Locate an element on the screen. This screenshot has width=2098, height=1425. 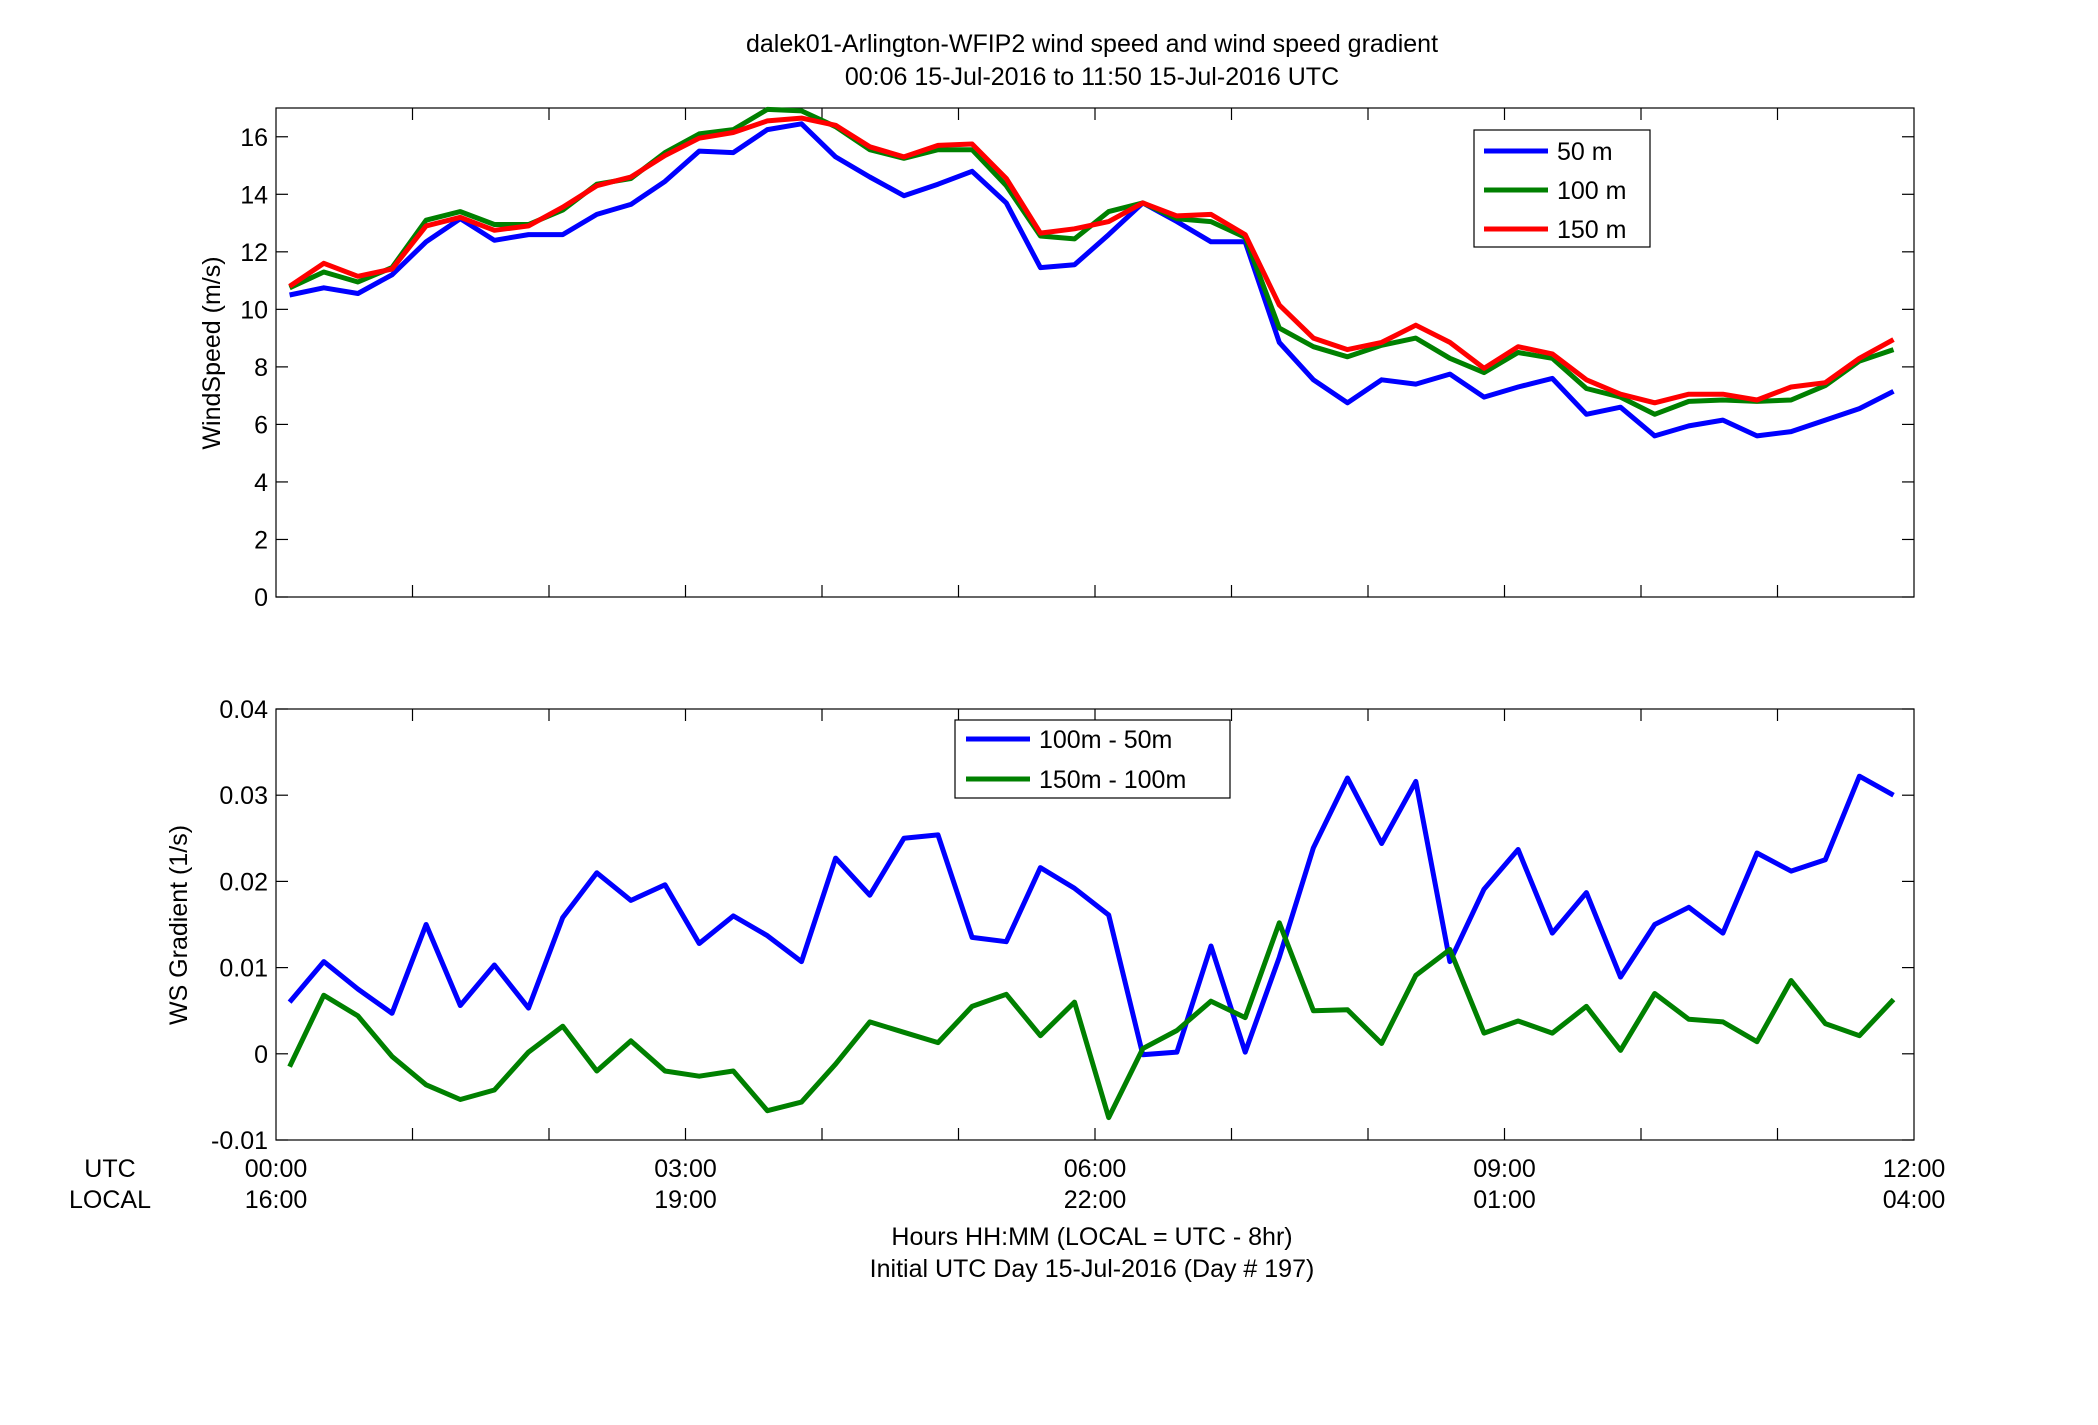
windspeed-ytick-label: 0 is located at coordinates (261, 598).